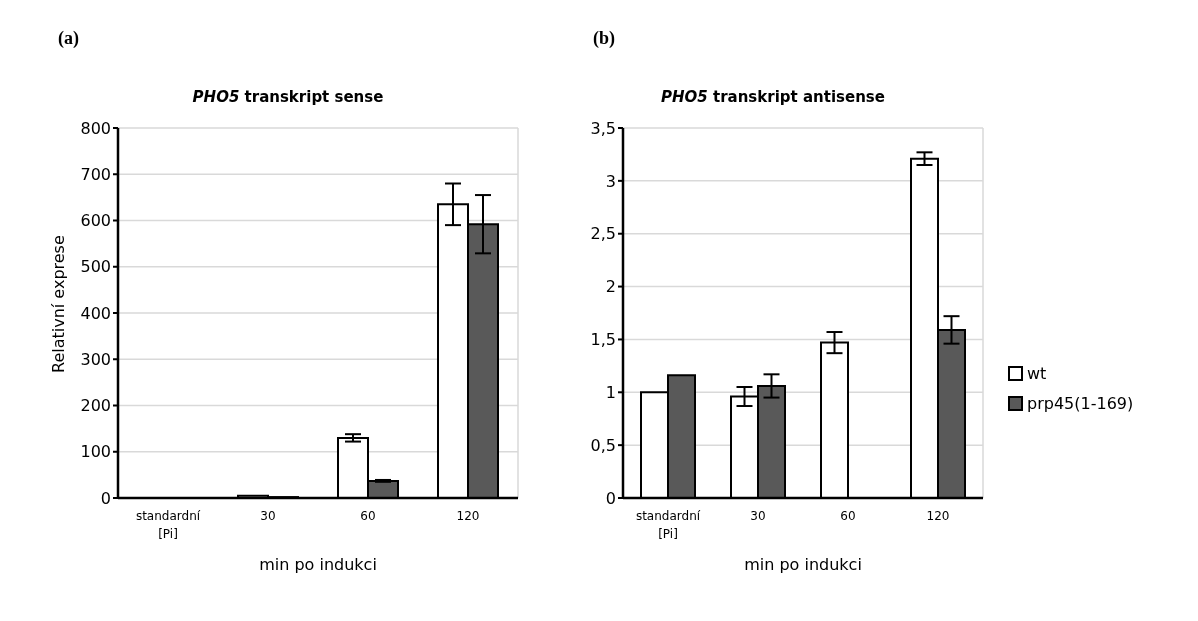 Image resolution: width=1198 pixels, height=621 pixels. What do you see at coordinates (603, 445) in the screenshot?
I see `y-tick-label: 0,5` at bounding box center [603, 445].